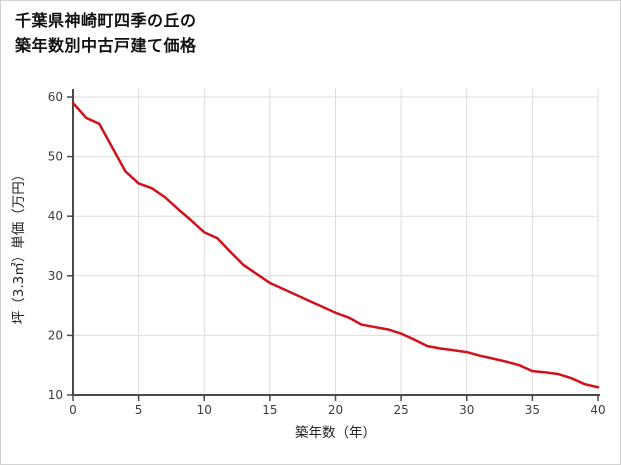 The image size is (621, 465). What do you see at coordinates (55, 157) in the screenshot?
I see `y-tick-label: 50` at bounding box center [55, 157].